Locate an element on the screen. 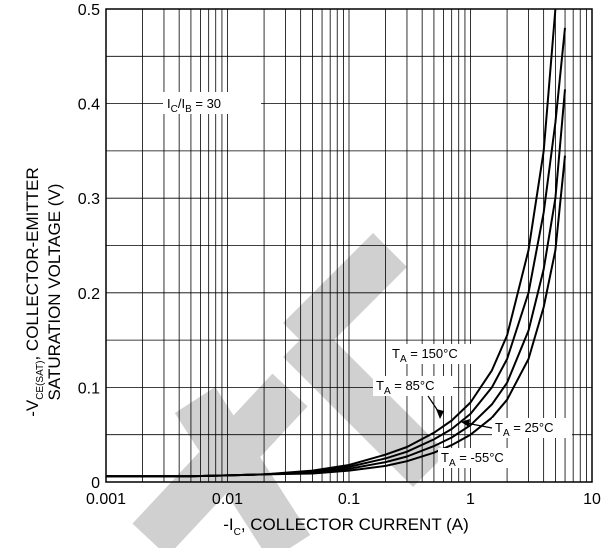 This screenshot has height=548, width=610. label-minus55-pre: T is located at coordinates (445, 457).